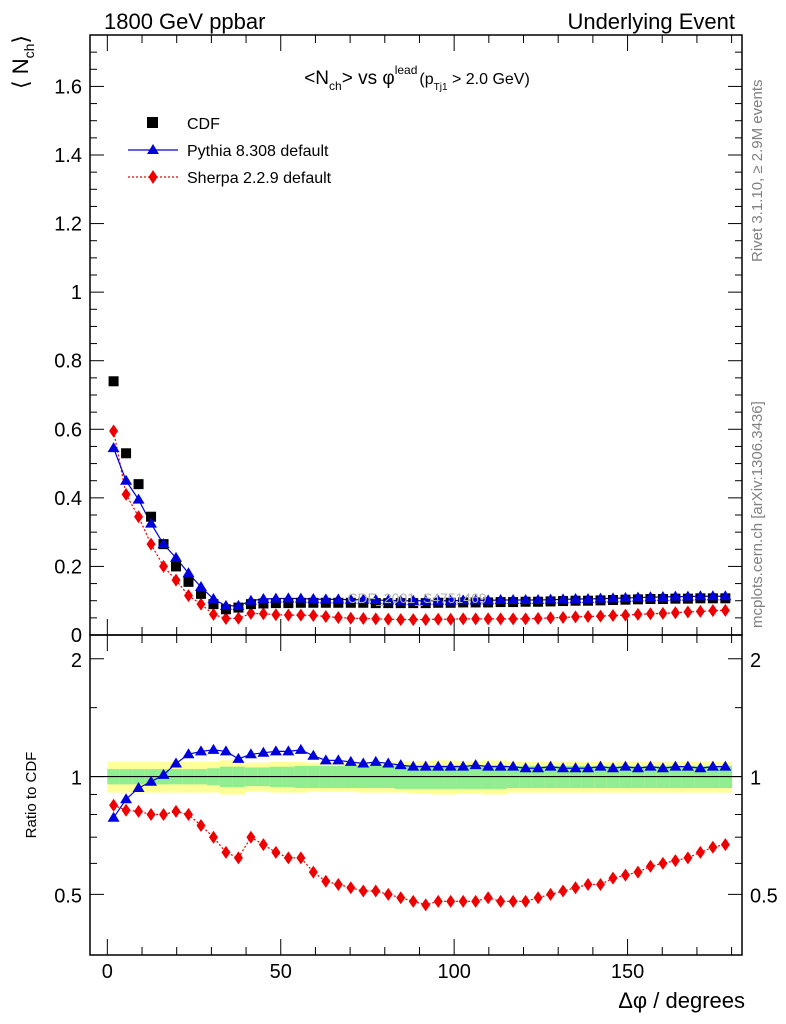 The image size is (786, 1024). I want to click on analysis-watermark: CDF_2001_S4751469, so click(417, 598).